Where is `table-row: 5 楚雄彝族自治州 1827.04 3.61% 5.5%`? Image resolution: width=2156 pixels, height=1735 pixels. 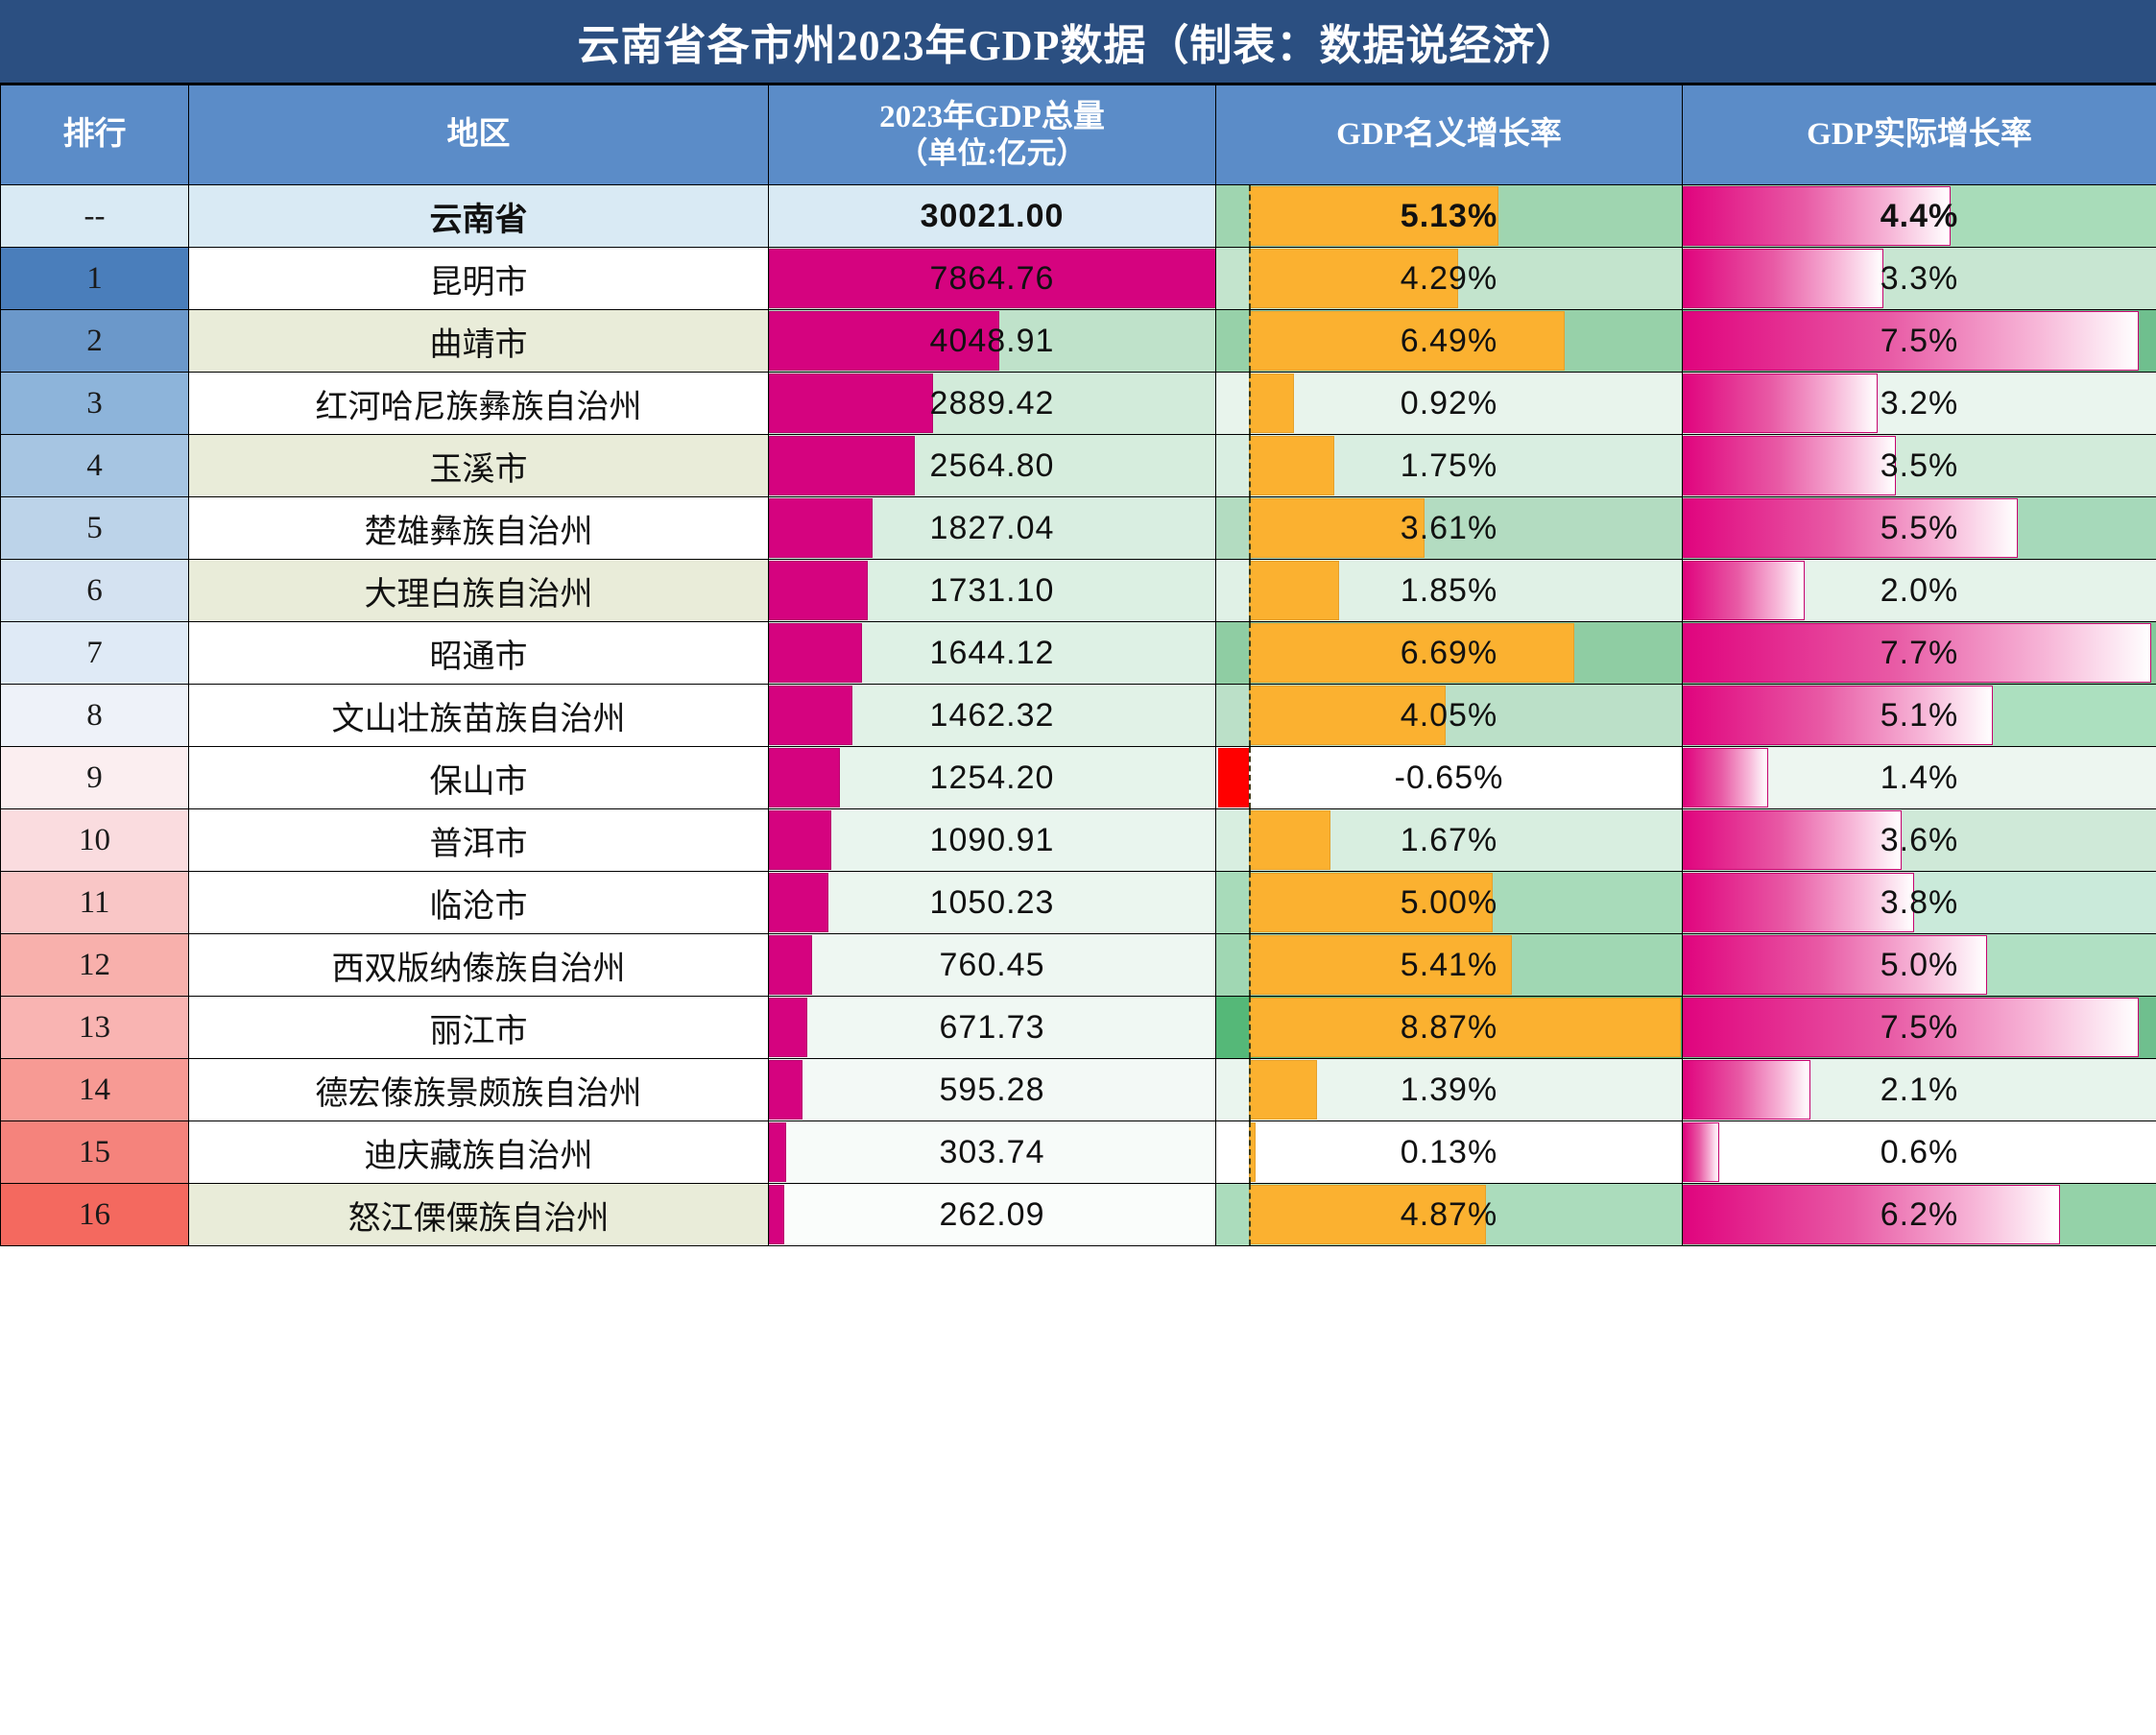 table-row: 5 楚雄彝族自治州 1827.04 3.61% 5.5% is located at coordinates (1078, 528).